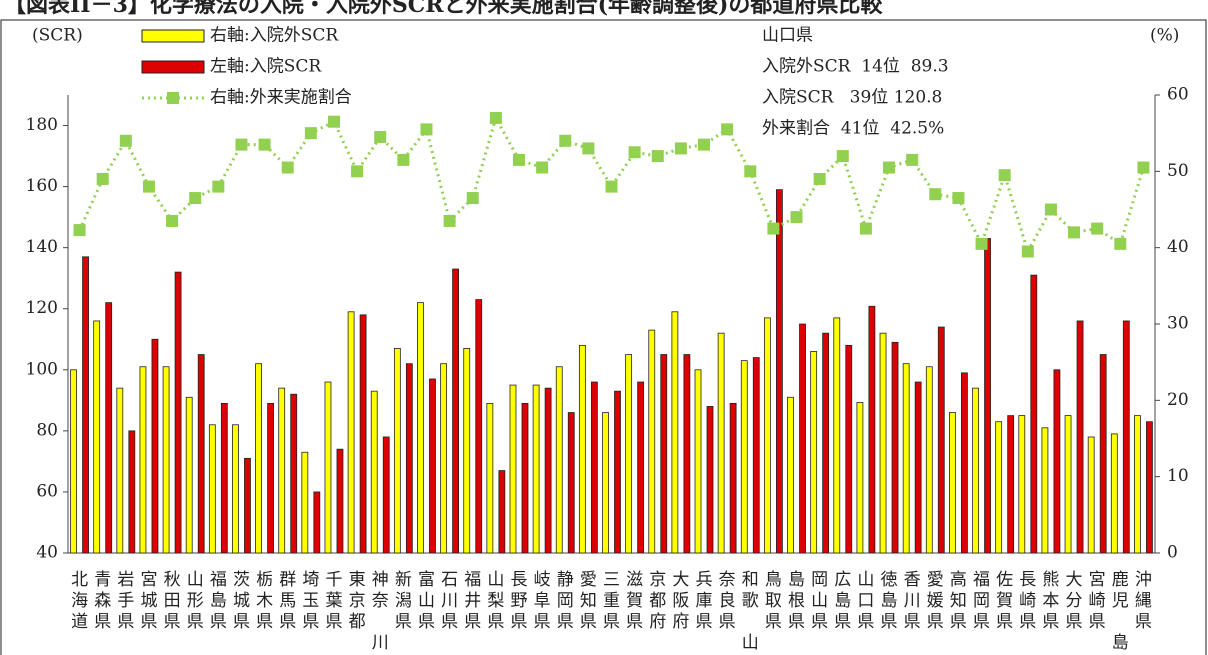 The width and height of the screenshot is (1208, 655). I want to click on x-tick-label: 沖縄県, so click(1143, 601).